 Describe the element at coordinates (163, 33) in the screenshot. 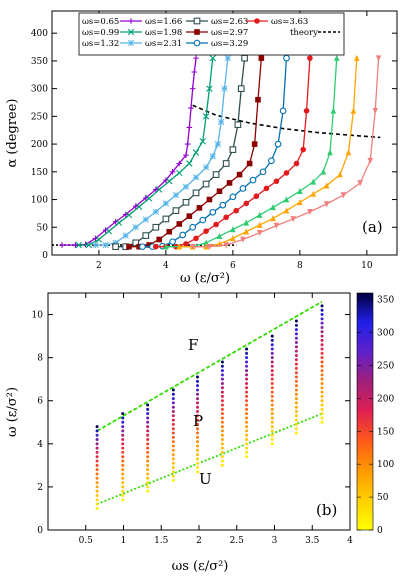

I see `legend-label: ωs=1.98` at that location.